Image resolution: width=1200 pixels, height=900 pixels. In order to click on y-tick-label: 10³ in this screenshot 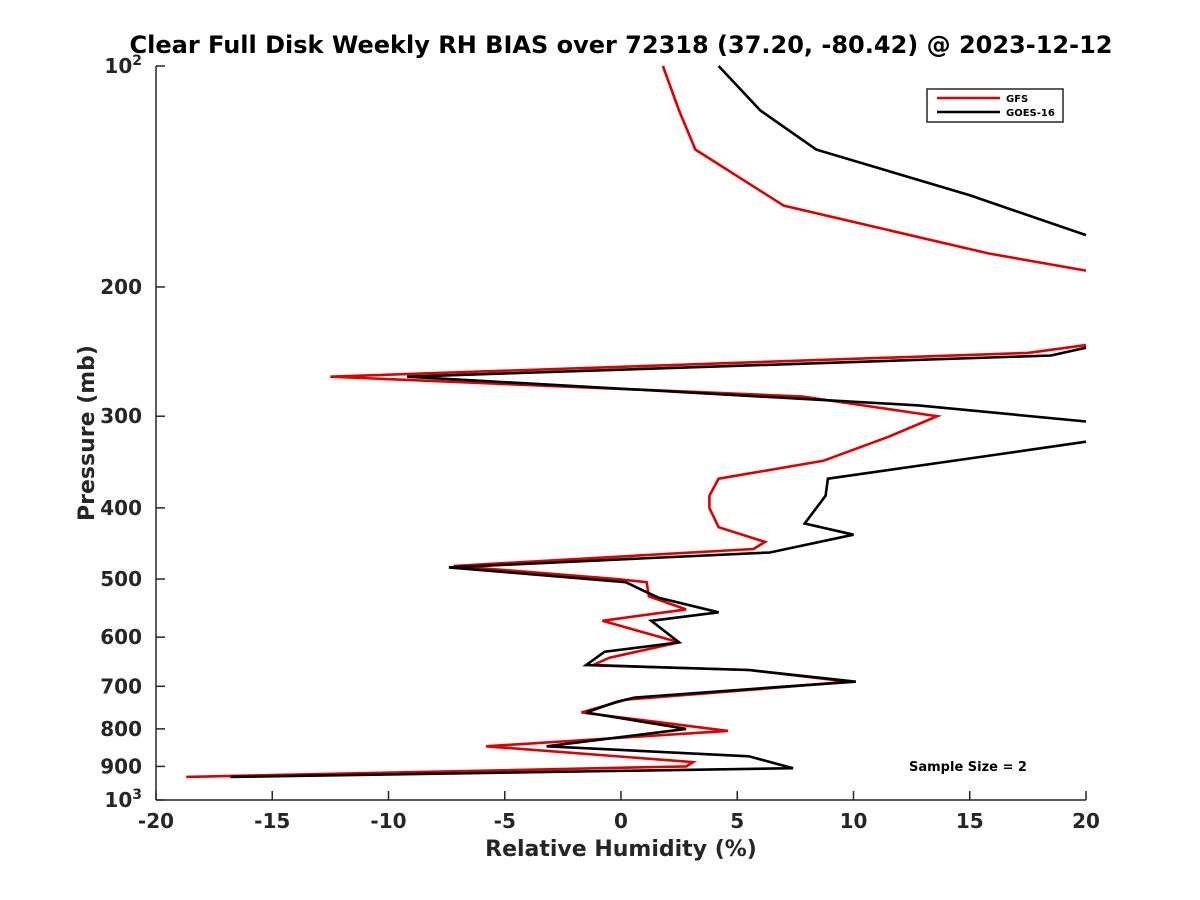, I will do `click(123, 799)`.